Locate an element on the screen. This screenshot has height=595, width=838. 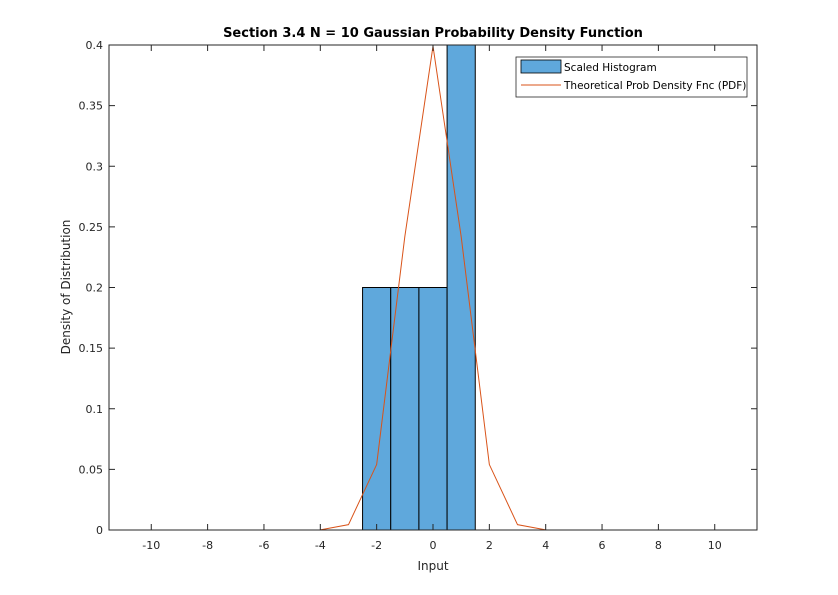
x-tick-label: -6 is located at coordinates (263, 545).